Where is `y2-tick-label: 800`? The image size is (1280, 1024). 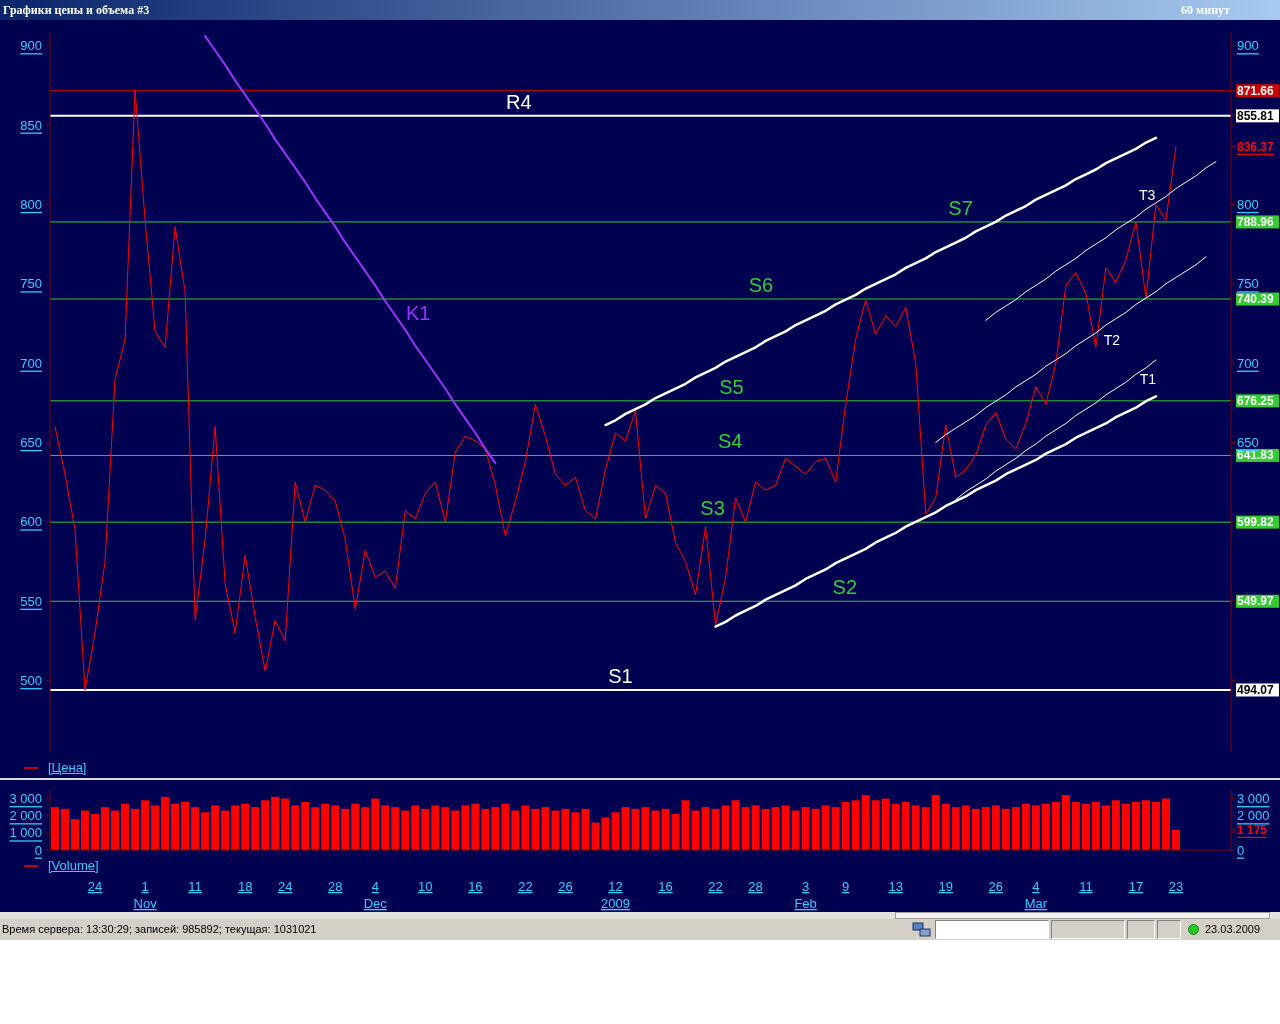
y2-tick-label: 800 is located at coordinates (1248, 204).